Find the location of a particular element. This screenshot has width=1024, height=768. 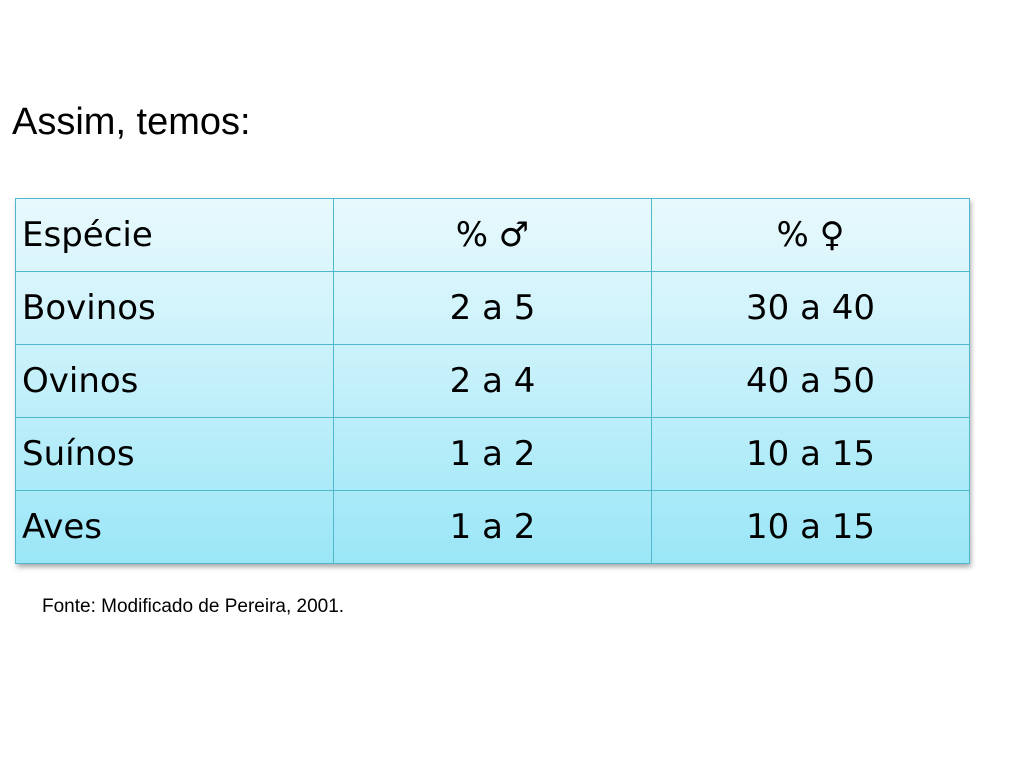

table-row: Aves 1 a 2 10 a 15 is located at coordinates (492, 527).